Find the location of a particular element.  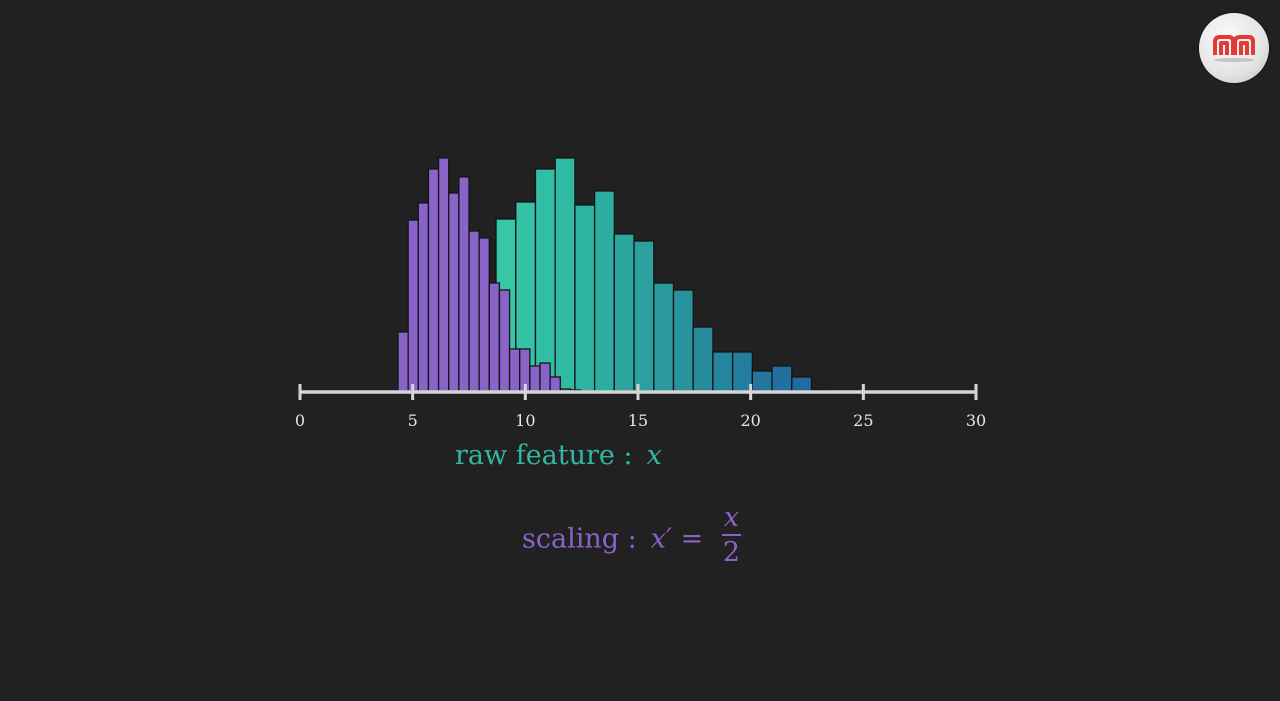

channel-logo is located at coordinates (1234, 48).